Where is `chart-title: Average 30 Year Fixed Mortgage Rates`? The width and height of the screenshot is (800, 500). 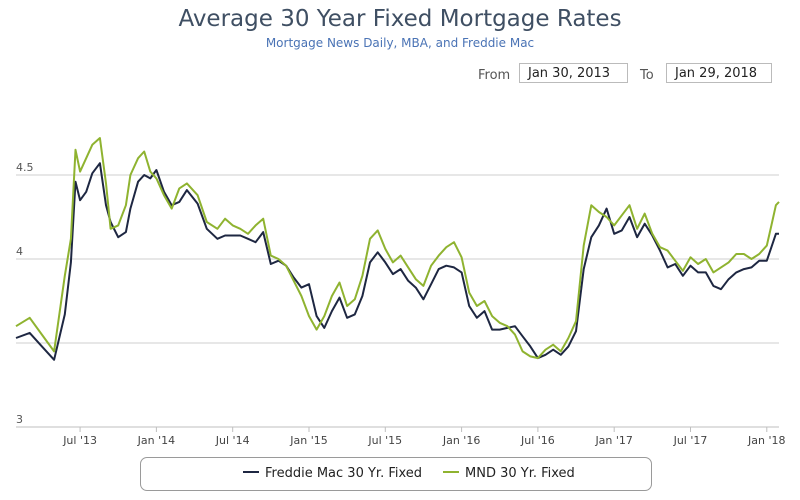
chart-title: Average 30 Year Fixed Mortgage Rates is located at coordinates (400, 19).